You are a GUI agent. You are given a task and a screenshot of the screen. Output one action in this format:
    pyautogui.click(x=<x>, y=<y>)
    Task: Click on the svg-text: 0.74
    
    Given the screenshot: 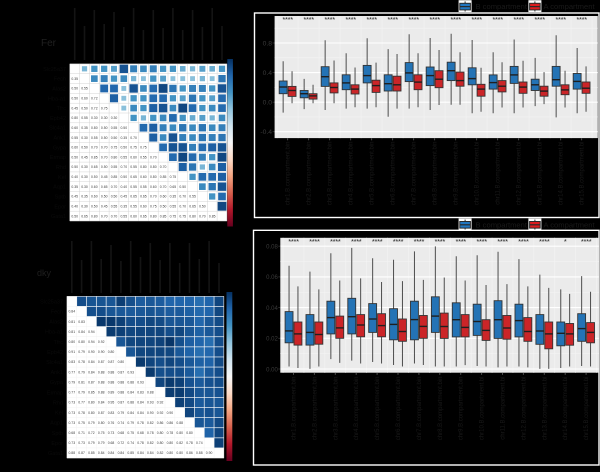 What is the action you would take?
    pyautogui.click(x=130, y=443)
    